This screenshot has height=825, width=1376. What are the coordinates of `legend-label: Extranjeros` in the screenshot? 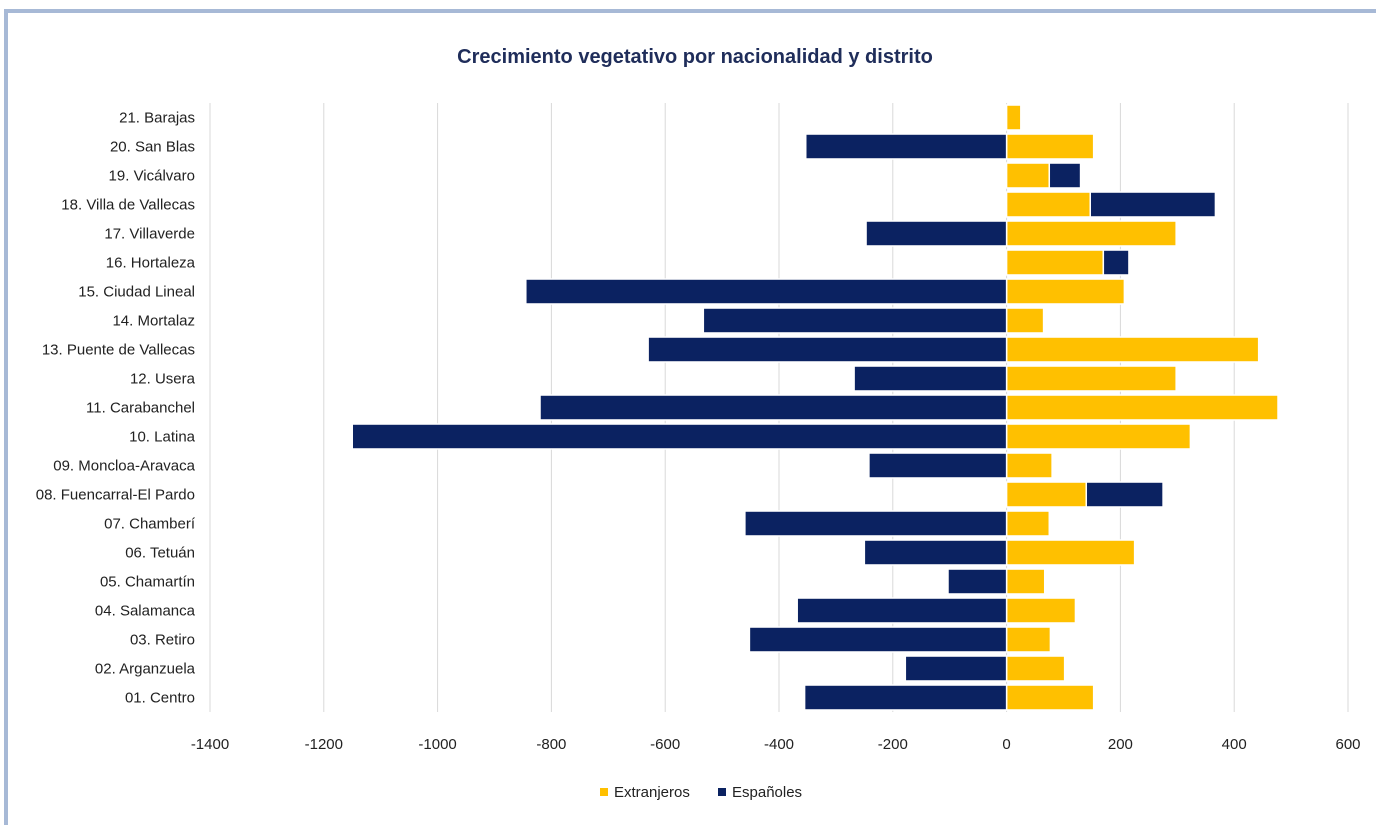 It's located at (652, 792).